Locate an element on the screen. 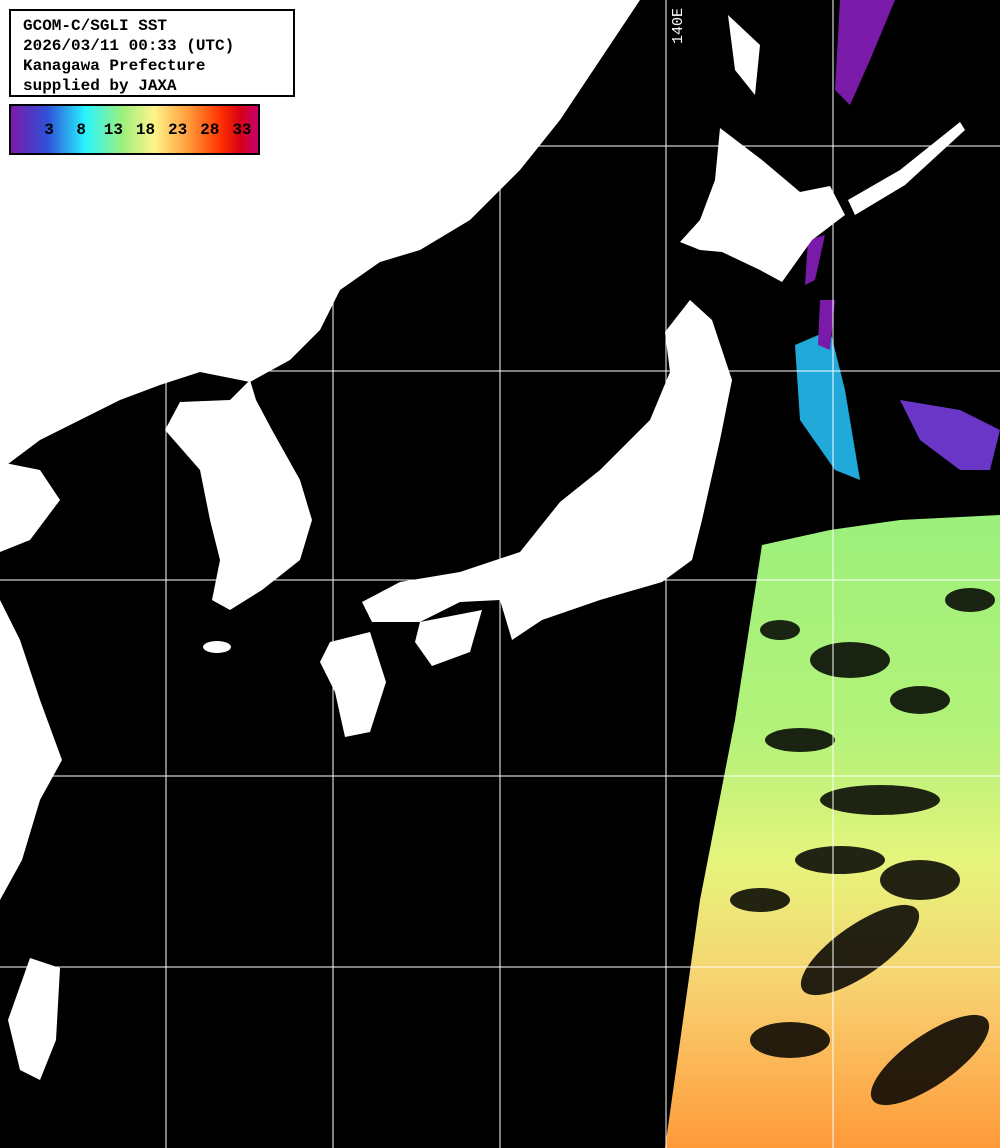  lon-label-140e: 140E is located at coordinates (678, 25).